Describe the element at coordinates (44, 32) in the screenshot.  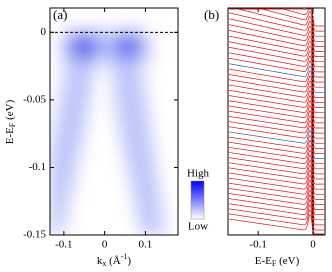
I see `y-tick-label: 0` at that location.